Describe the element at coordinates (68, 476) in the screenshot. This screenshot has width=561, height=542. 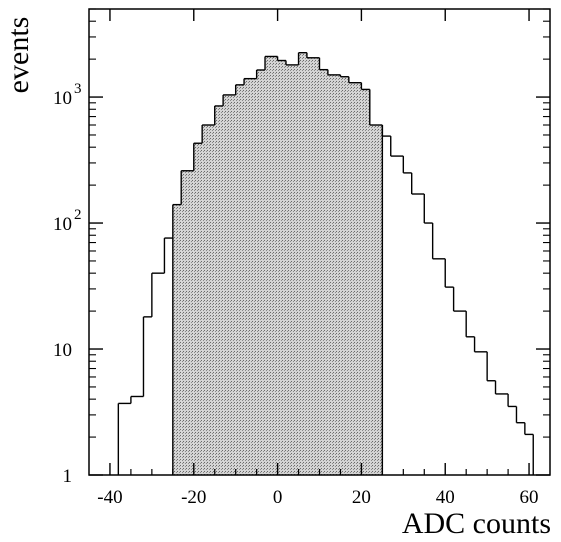
I see `y-tick-label: 1` at that location.